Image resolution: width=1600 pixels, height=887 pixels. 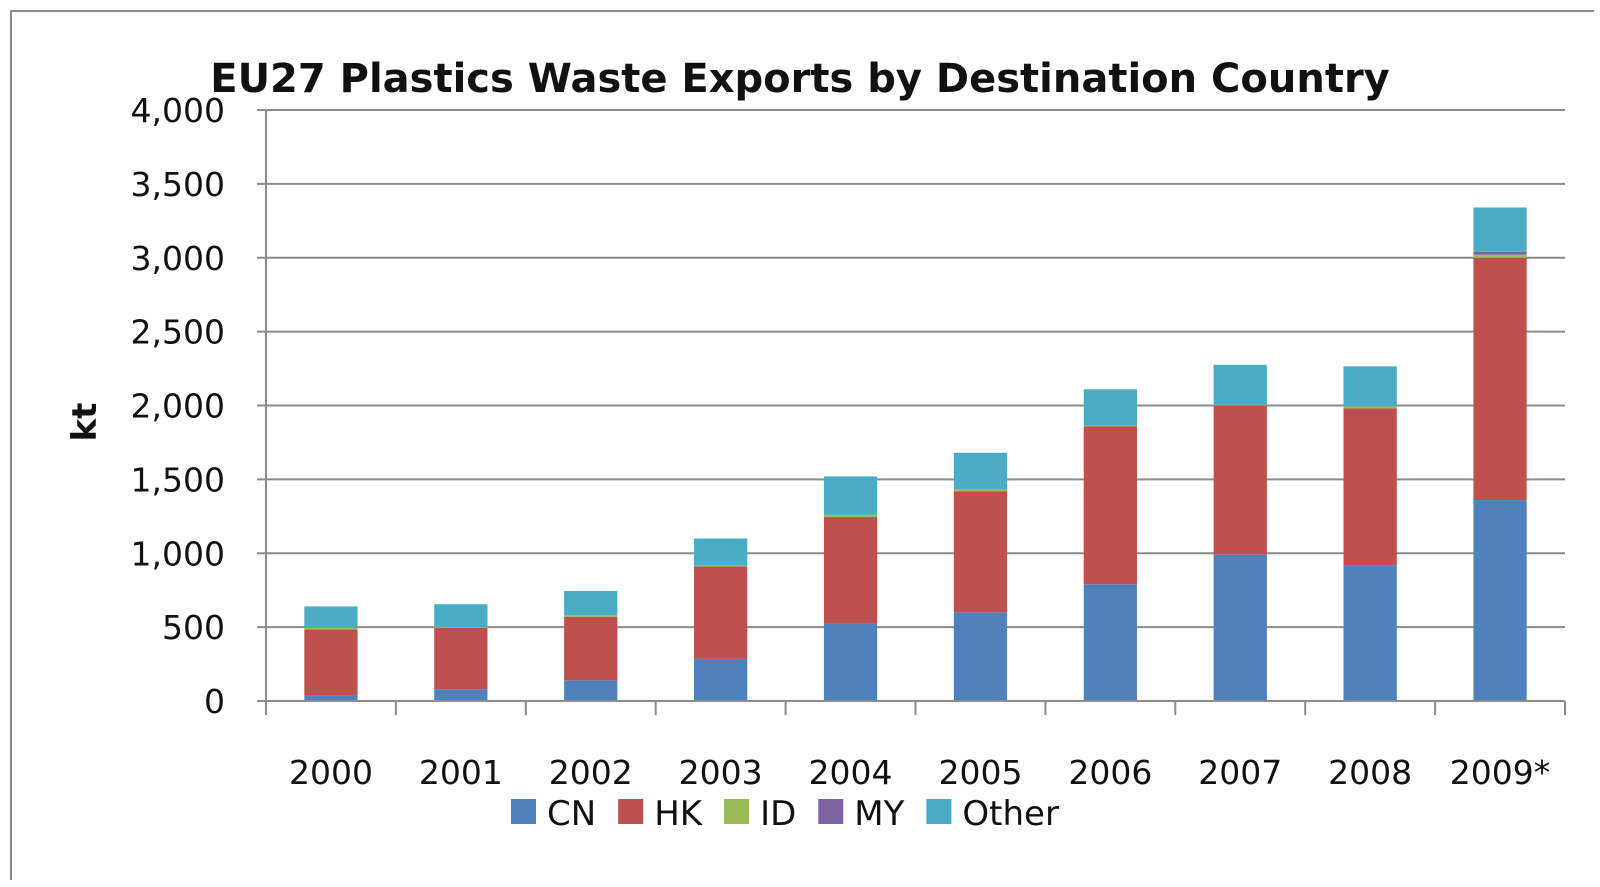 What do you see at coordinates (331, 772) in the screenshot?
I see `x-tick-label: 2000` at bounding box center [331, 772].